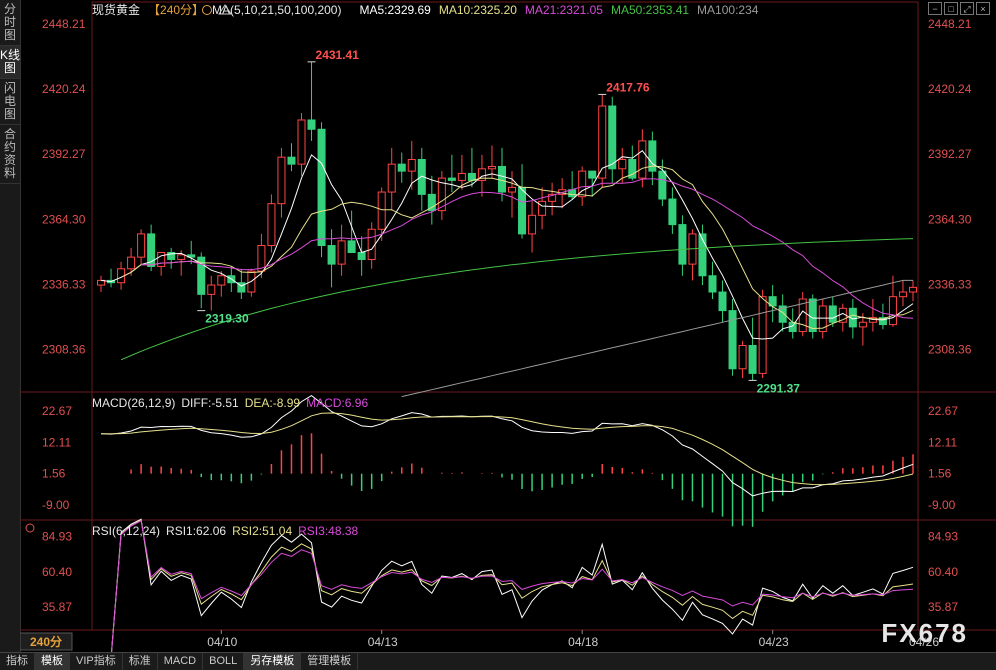 This screenshot has width=996, height=670. What do you see at coordinates (950, 154) in the screenshot?
I see `price-axis-label-right: 2392.27` at bounding box center [950, 154].